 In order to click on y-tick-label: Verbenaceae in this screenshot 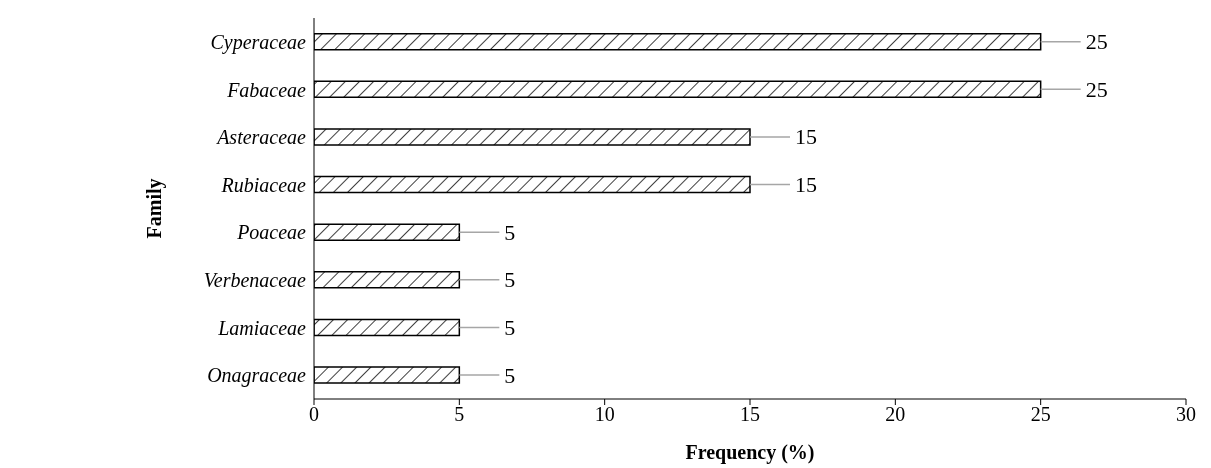, I will do `click(255, 280)`.